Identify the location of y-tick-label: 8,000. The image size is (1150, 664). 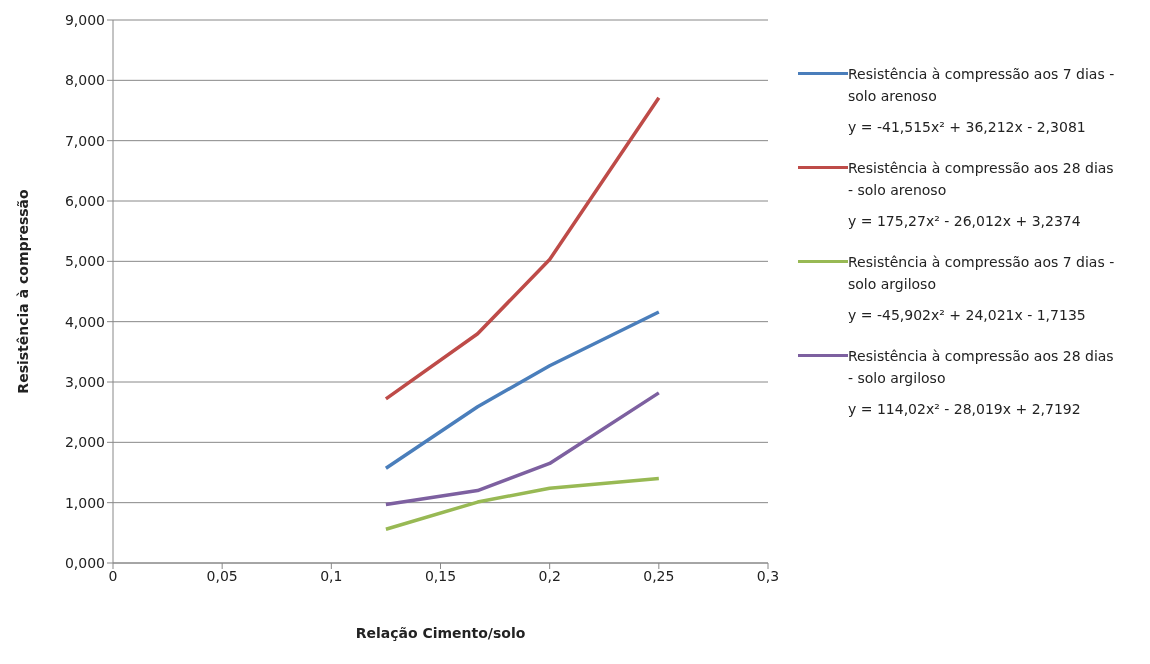
(84, 80).